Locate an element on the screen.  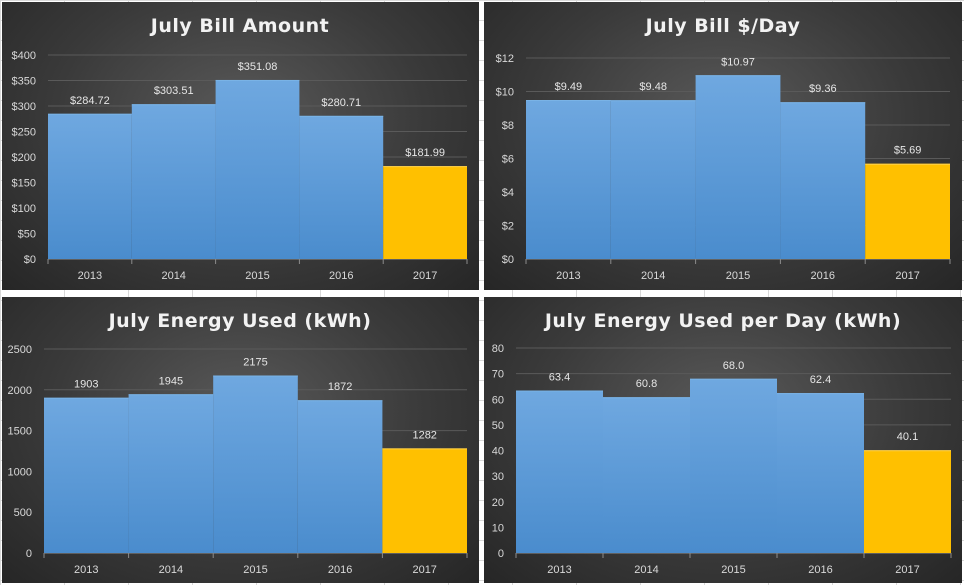
data-label: 40.1 is located at coordinates (907, 437).